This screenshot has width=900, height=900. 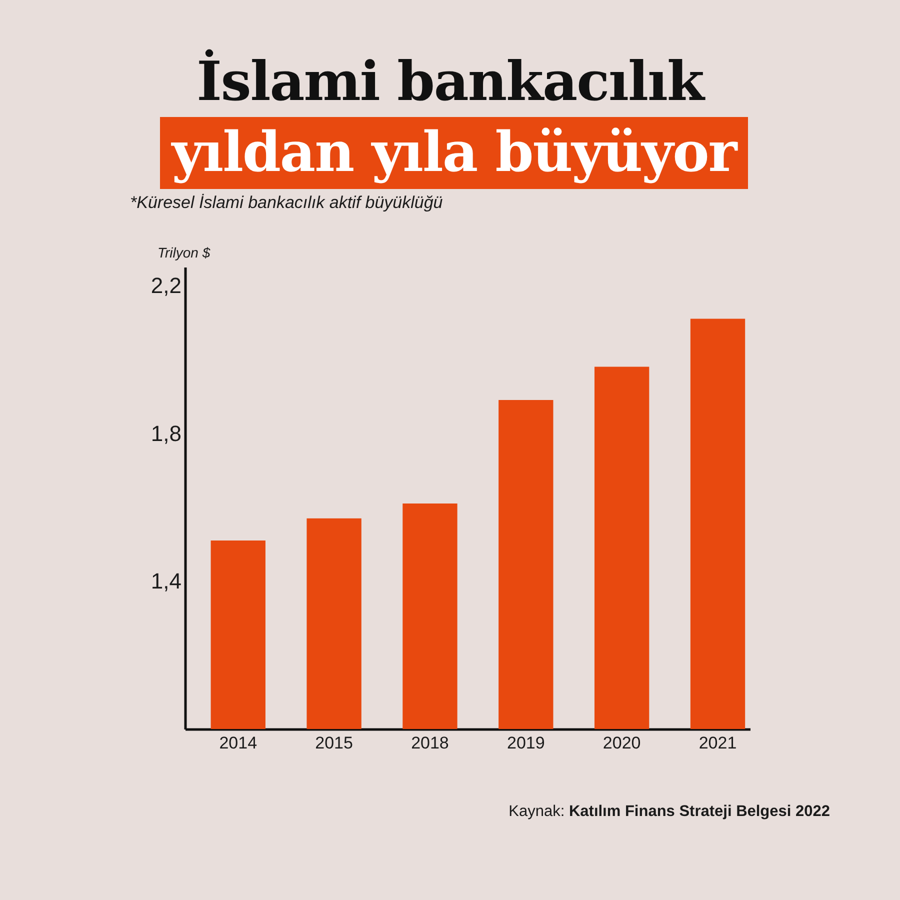 I want to click on y-tick-label: 2,2, so click(x=166, y=285).